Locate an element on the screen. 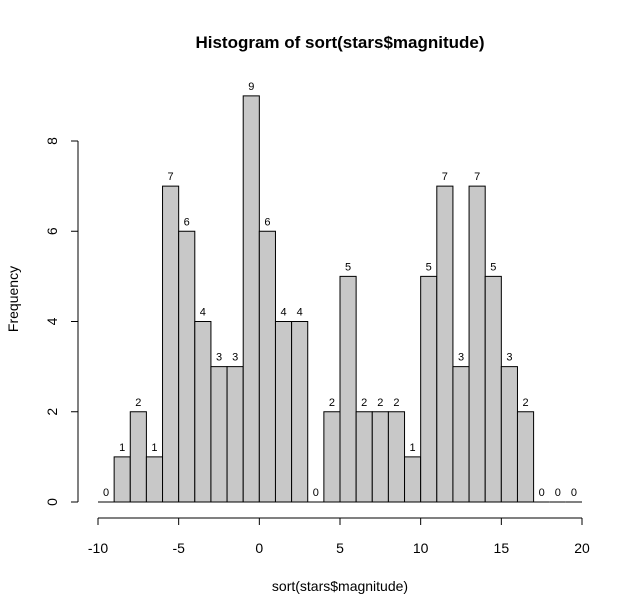  x-tick-label: -5 is located at coordinates (178, 548).